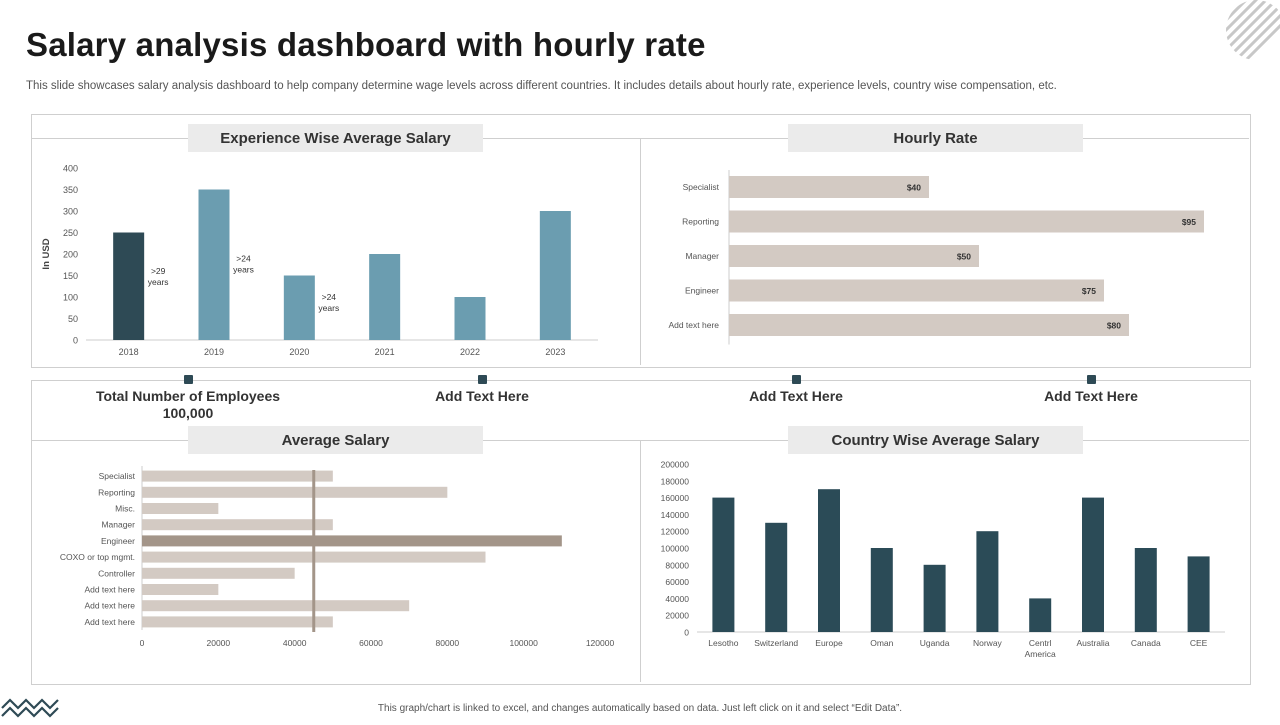 This screenshot has width=1280, height=725. I want to click on decorative-striped-circle-icon, so click(1253, 30).